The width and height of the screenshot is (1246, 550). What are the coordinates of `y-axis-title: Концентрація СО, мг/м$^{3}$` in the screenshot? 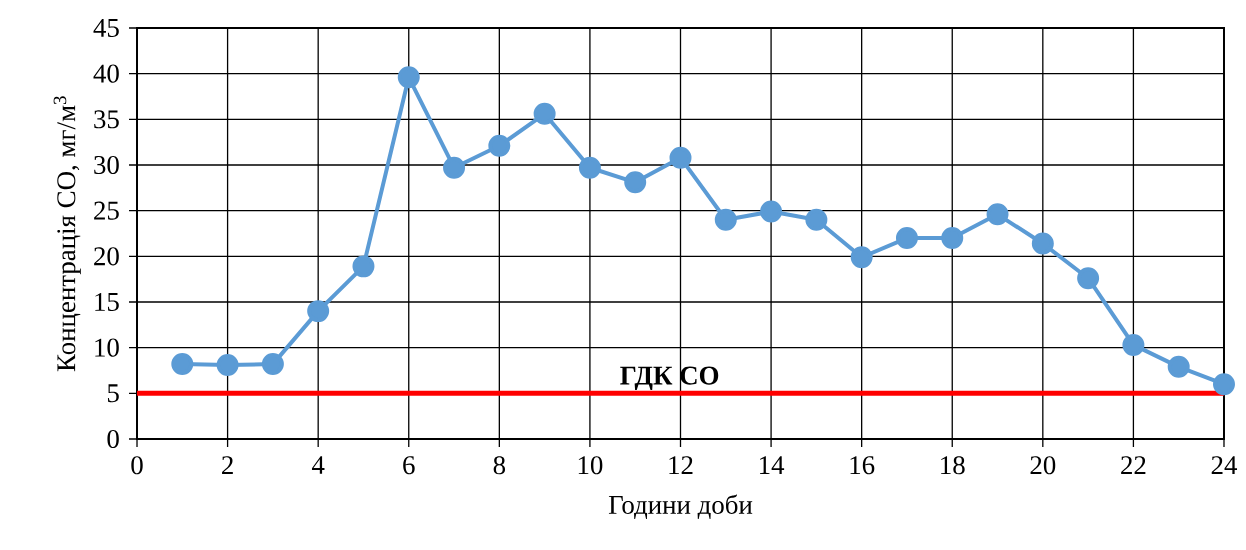 It's located at (67, 234).